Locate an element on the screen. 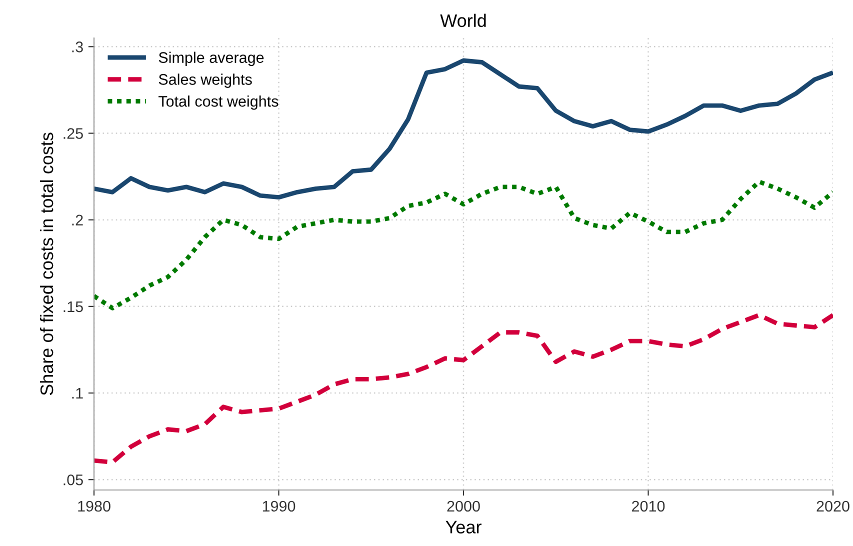  legend-label: Sales weights is located at coordinates (205, 81).